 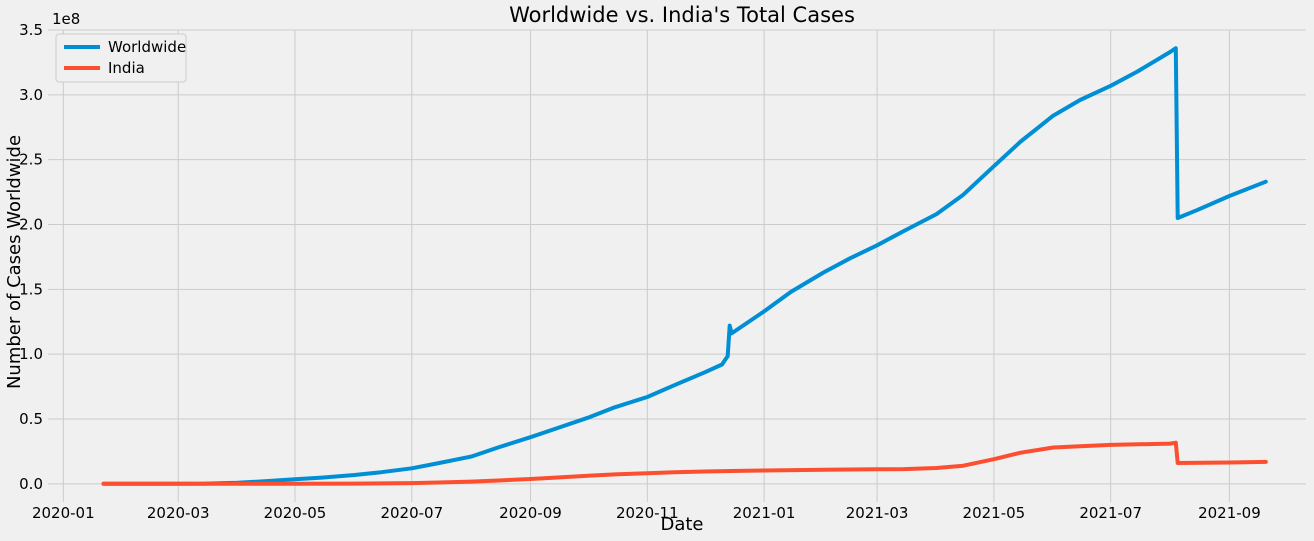 What do you see at coordinates (411, 513) in the screenshot?
I see `x-tick-label: 2020-07` at bounding box center [411, 513].